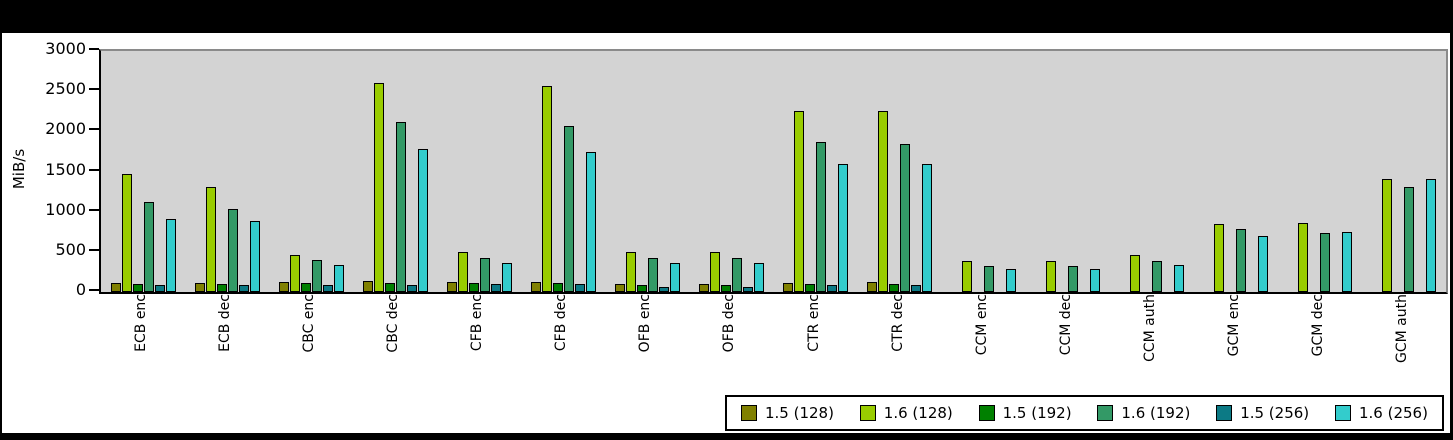  Describe the element at coordinates (1393, 413) in the screenshot. I see `legend-label: 1.6 (256)` at that location.